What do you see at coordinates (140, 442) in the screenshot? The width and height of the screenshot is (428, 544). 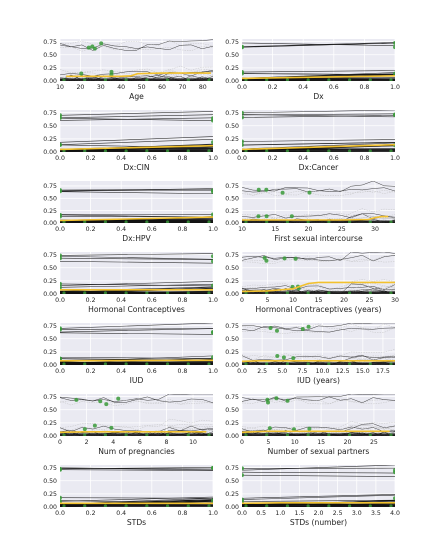 I see `x-tick-label: 6` at bounding box center [140, 442].